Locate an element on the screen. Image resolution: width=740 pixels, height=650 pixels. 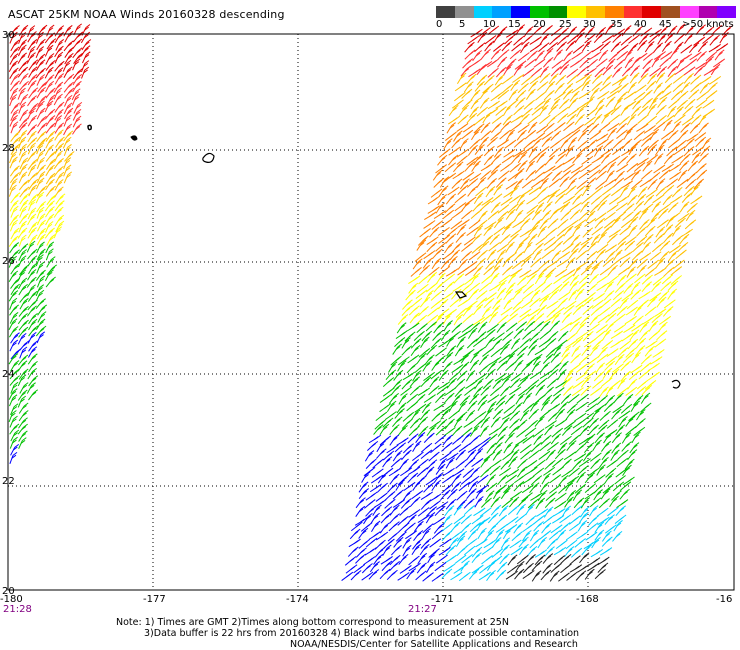
legend-label: >50 knots is located at coordinates (708, 24).